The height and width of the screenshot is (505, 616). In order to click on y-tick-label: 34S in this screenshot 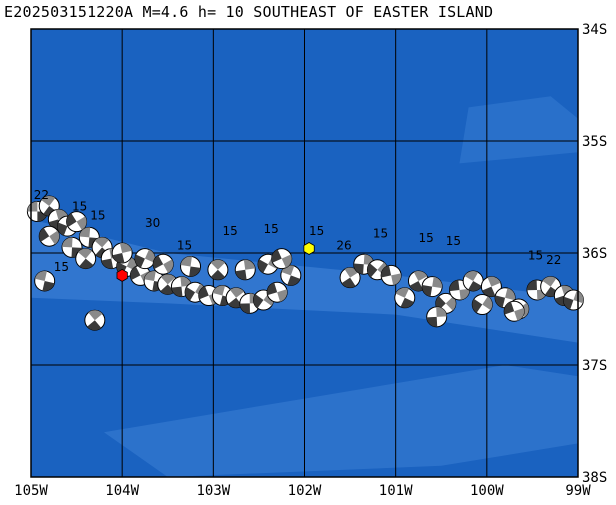, I will do `click(594, 30)`.